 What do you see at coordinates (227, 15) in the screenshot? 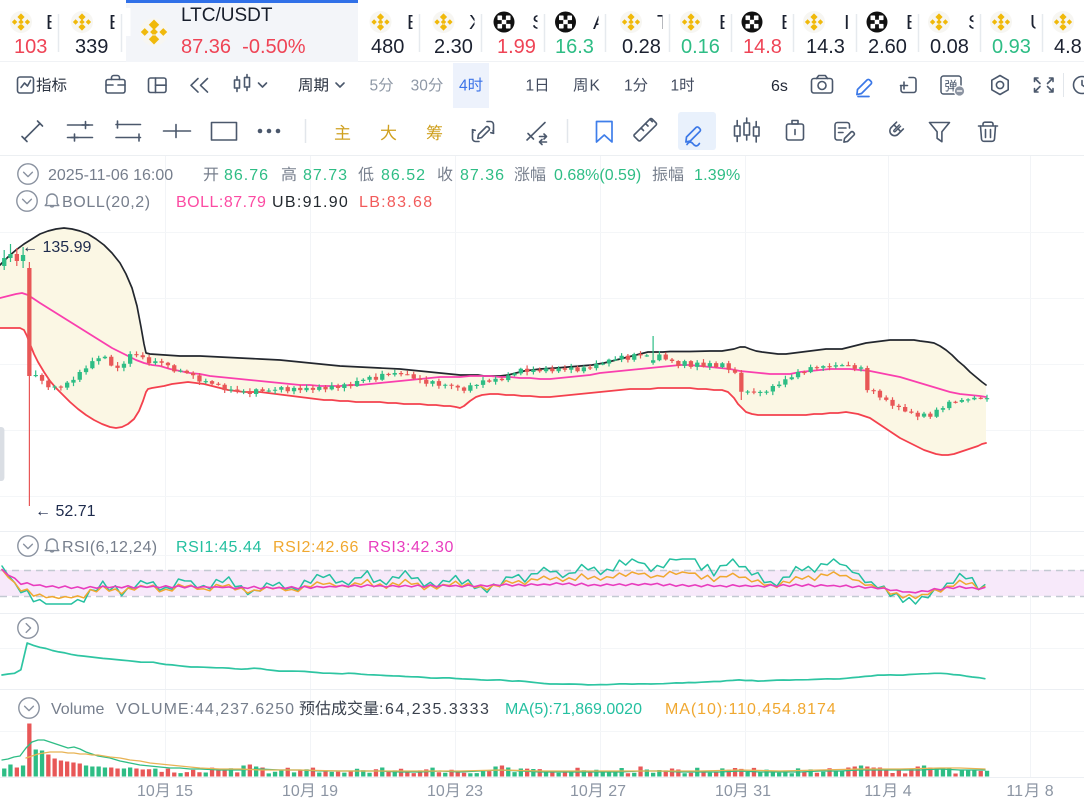
I see `svg-text: LTC/USDT` at bounding box center [227, 15].